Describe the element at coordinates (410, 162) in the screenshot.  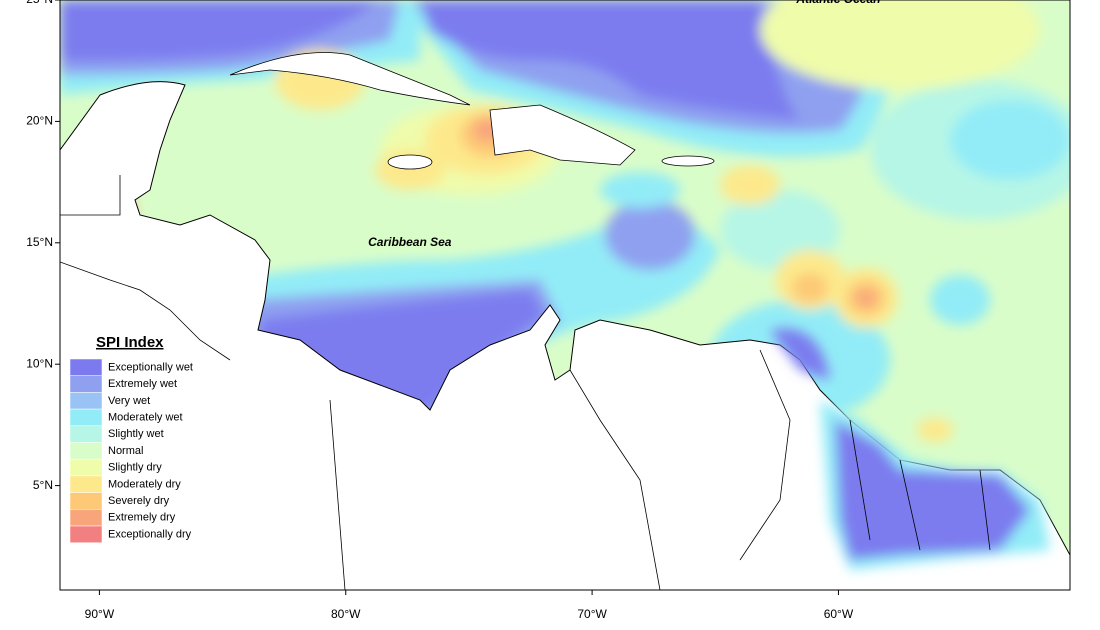
I see `jamaica` at that location.